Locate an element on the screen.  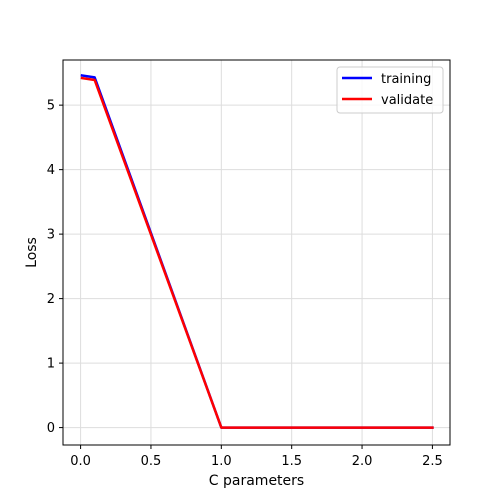
x-tick-label: 0.0 is located at coordinates (80, 461).